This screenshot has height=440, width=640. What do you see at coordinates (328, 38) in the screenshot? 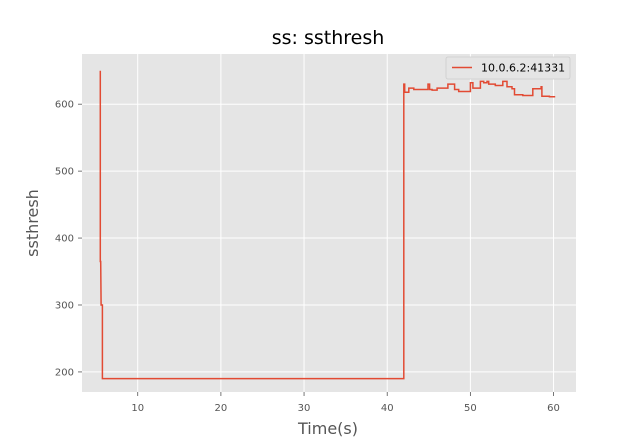
I see `chart-title: ss: ssthresh` at bounding box center [328, 38].